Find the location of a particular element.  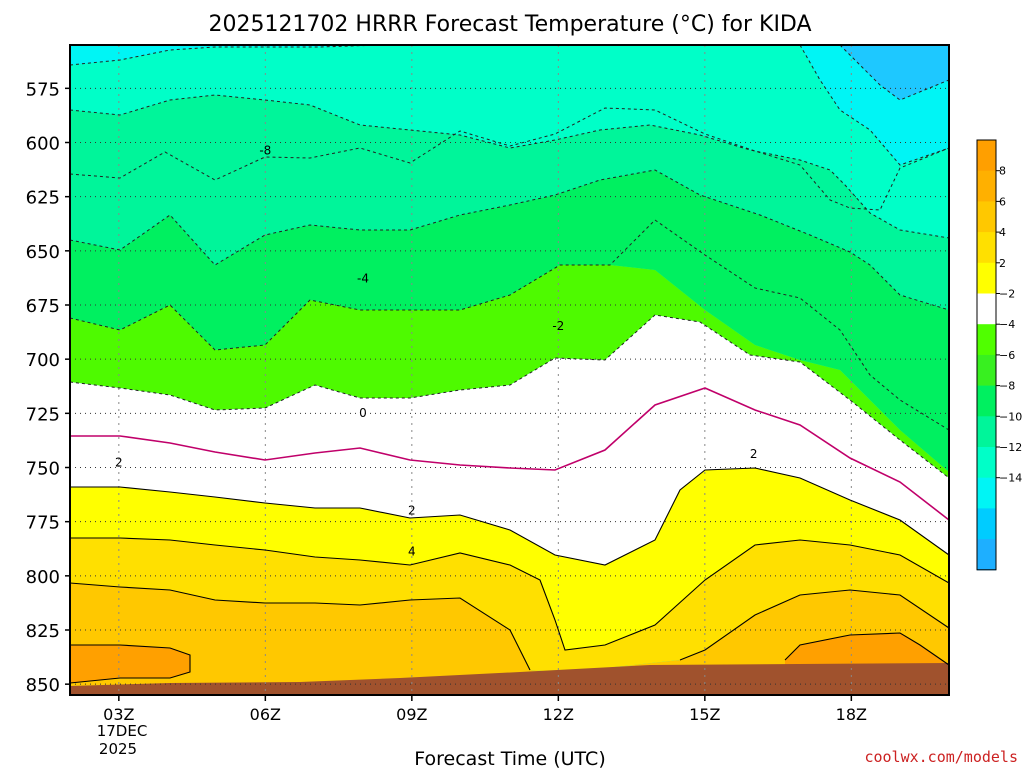

credit-text: coolwx.com/models is located at coordinates (941, 757).